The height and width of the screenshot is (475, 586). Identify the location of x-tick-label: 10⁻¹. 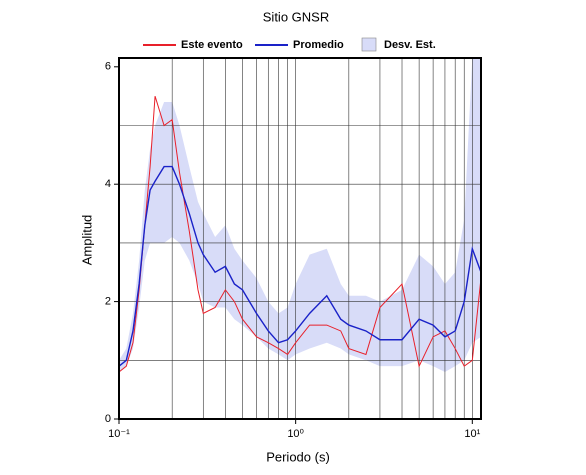
(119, 434).